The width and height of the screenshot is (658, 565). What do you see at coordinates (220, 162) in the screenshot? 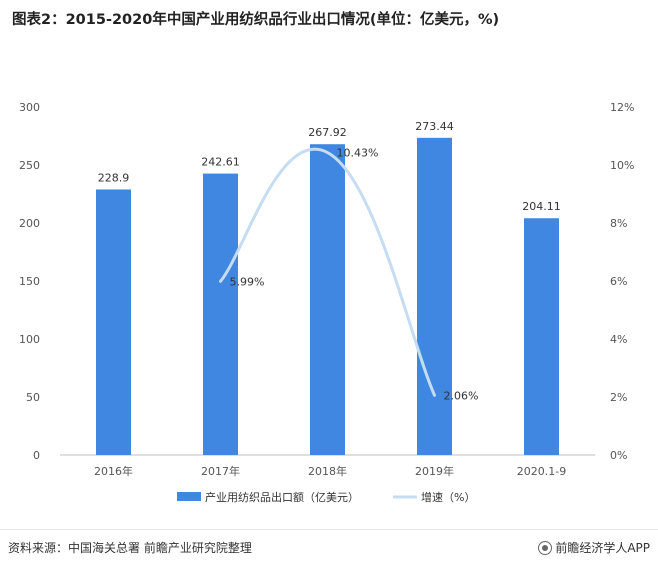
I see `bar-value-label: 242.61` at bounding box center [220, 162].